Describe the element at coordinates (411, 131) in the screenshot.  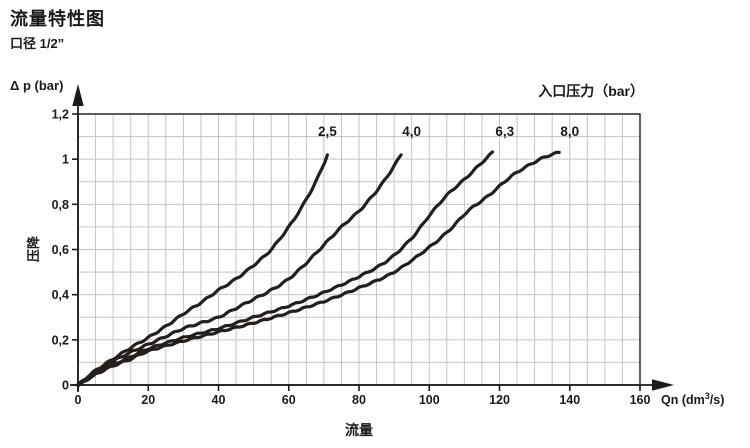
I see `curve-label: 4,0` at that location.